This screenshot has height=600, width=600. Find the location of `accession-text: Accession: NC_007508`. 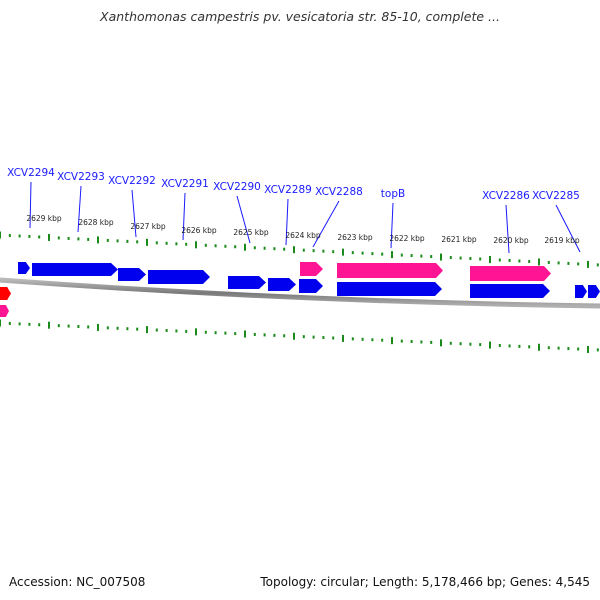

accession-text: Accession: NC_007508 is located at coordinates (77, 582).